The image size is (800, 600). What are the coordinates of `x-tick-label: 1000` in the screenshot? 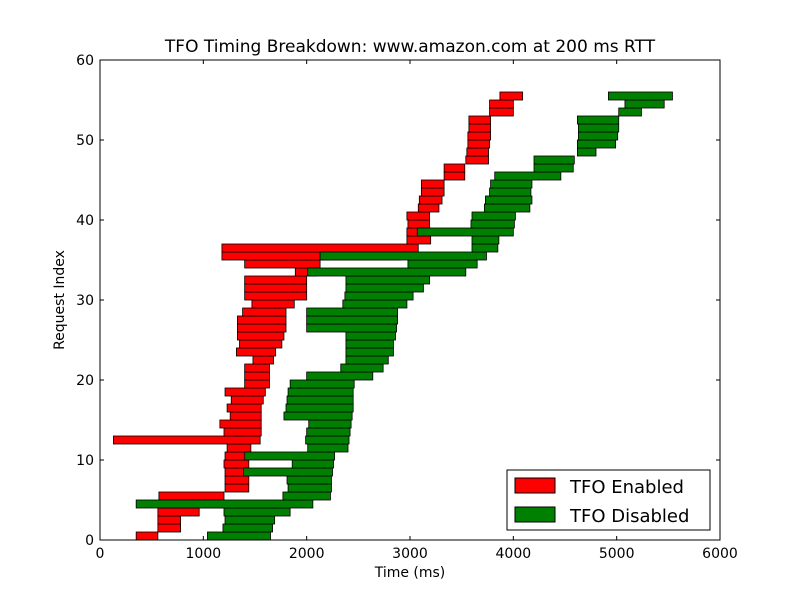 It's located at (204, 554).